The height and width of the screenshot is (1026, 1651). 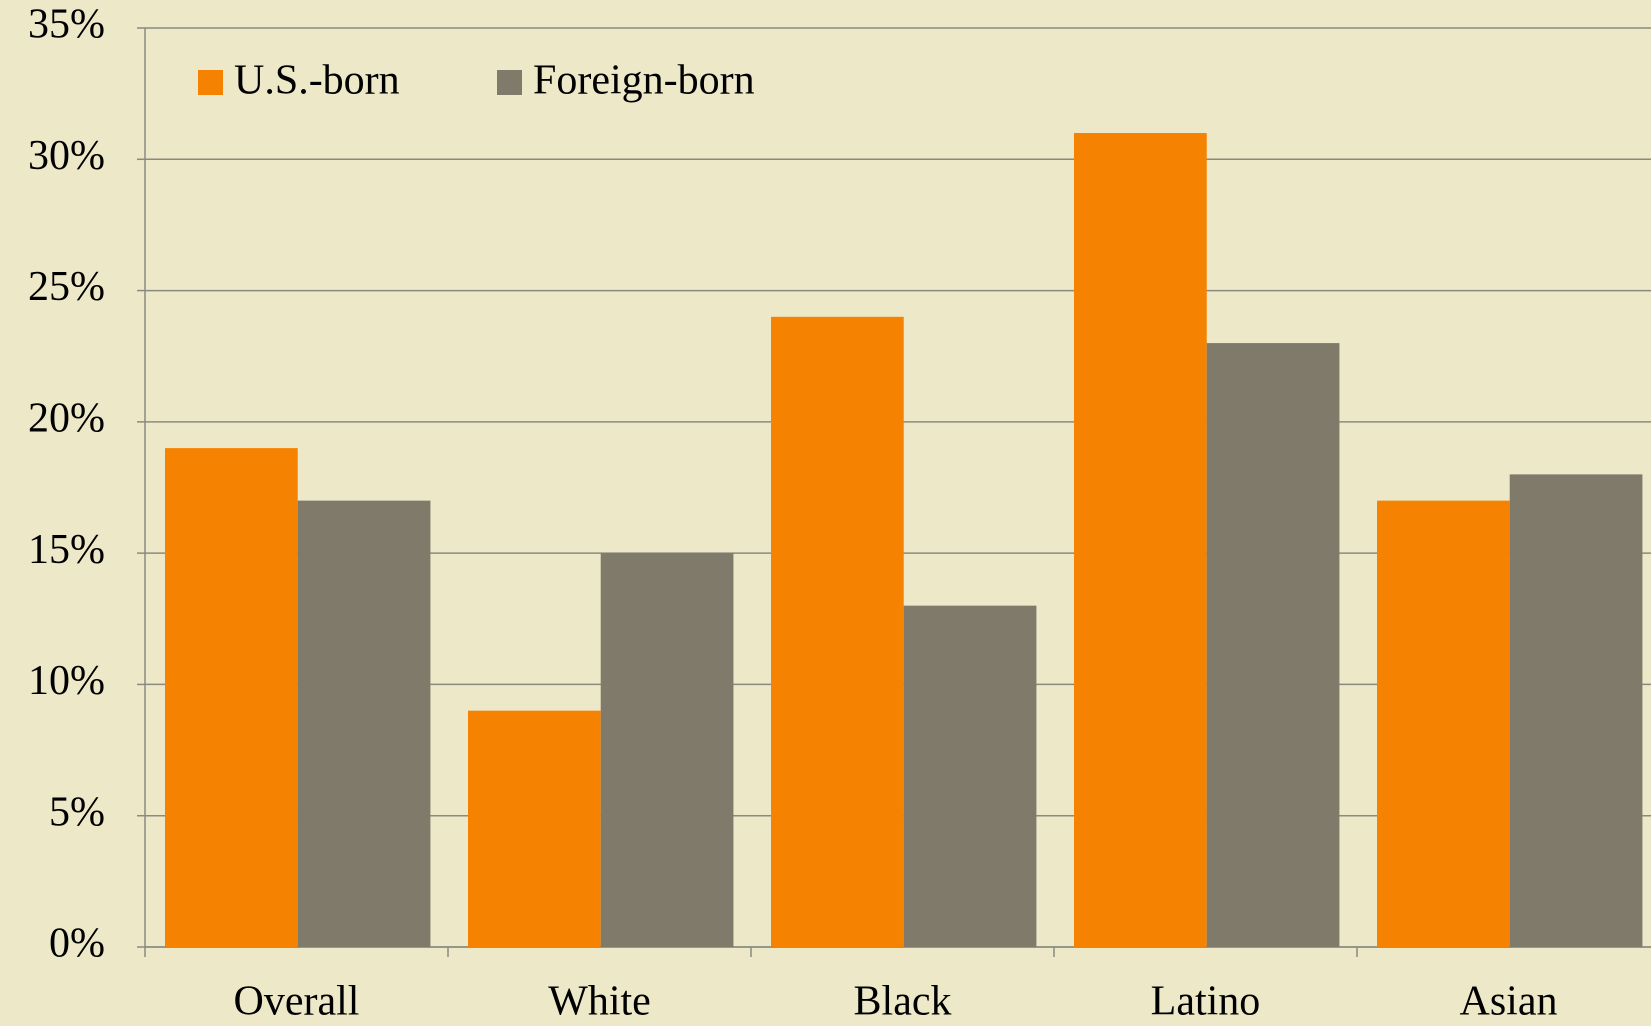 I want to click on y-tick-label: 0%, so click(x=77, y=944).